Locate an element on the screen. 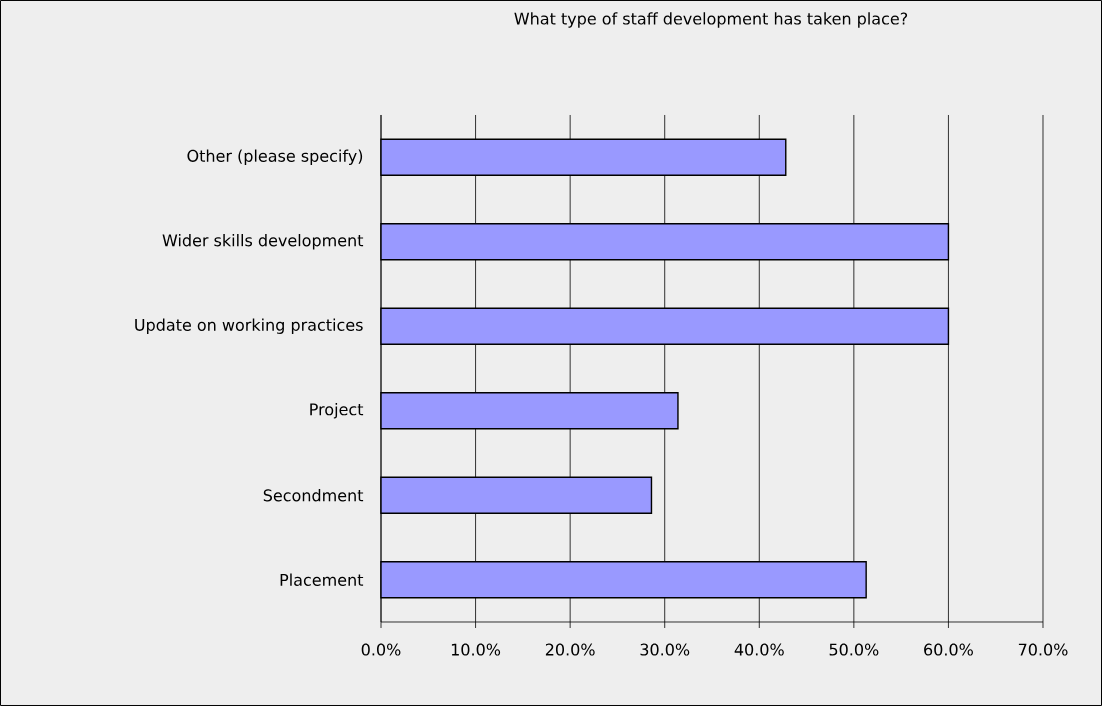 This screenshot has height=706, width=1102. y-tick-label: Placement is located at coordinates (322, 579).